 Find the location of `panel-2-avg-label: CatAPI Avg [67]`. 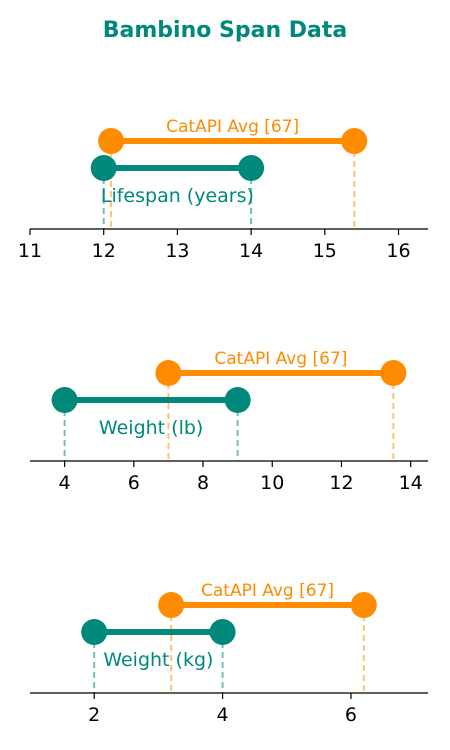

panel-2-avg-label: CatAPI Avg [67] is located at coordinates (280, 359).